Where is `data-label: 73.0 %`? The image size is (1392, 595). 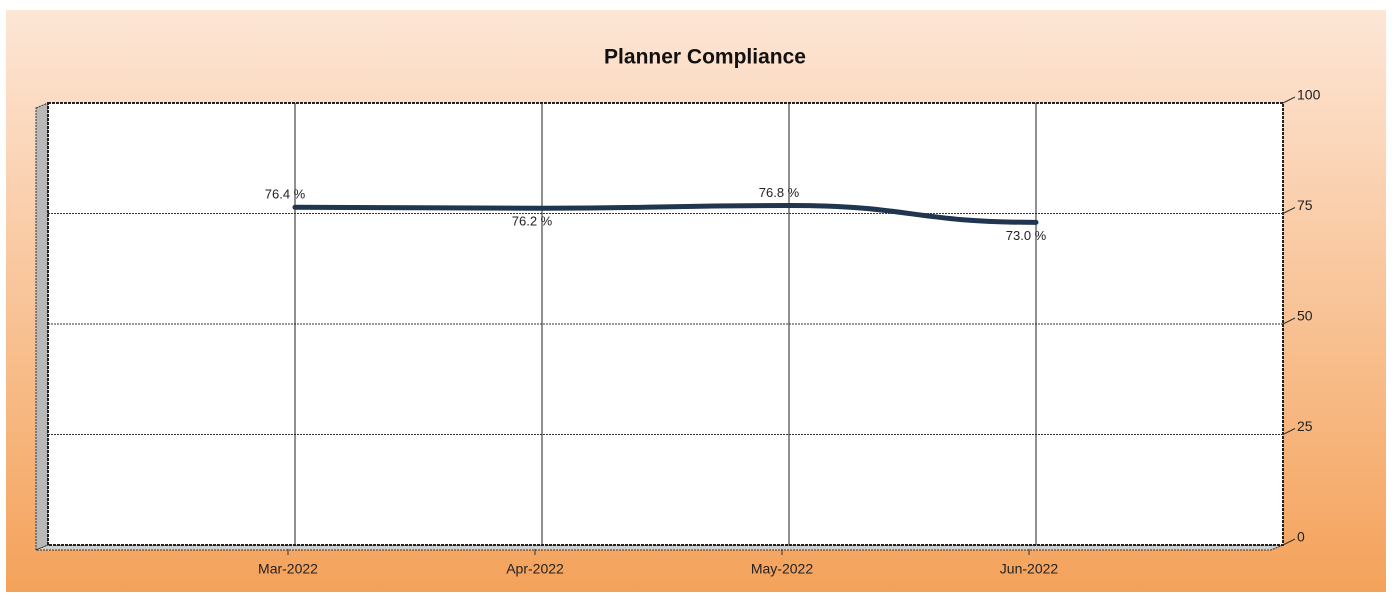 data-label: 73.0 % is located at coordinates (1026, 235).